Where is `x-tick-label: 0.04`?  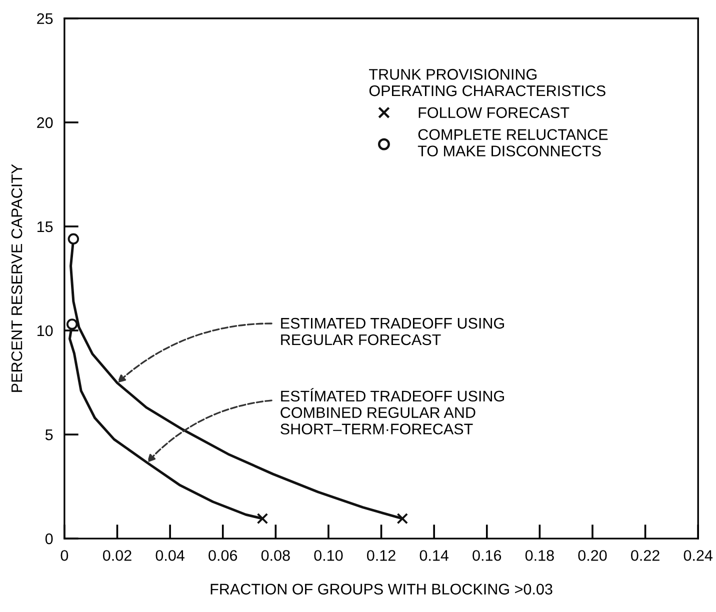
x-tick-label: 0.04 is located at coordinates (170, 555).